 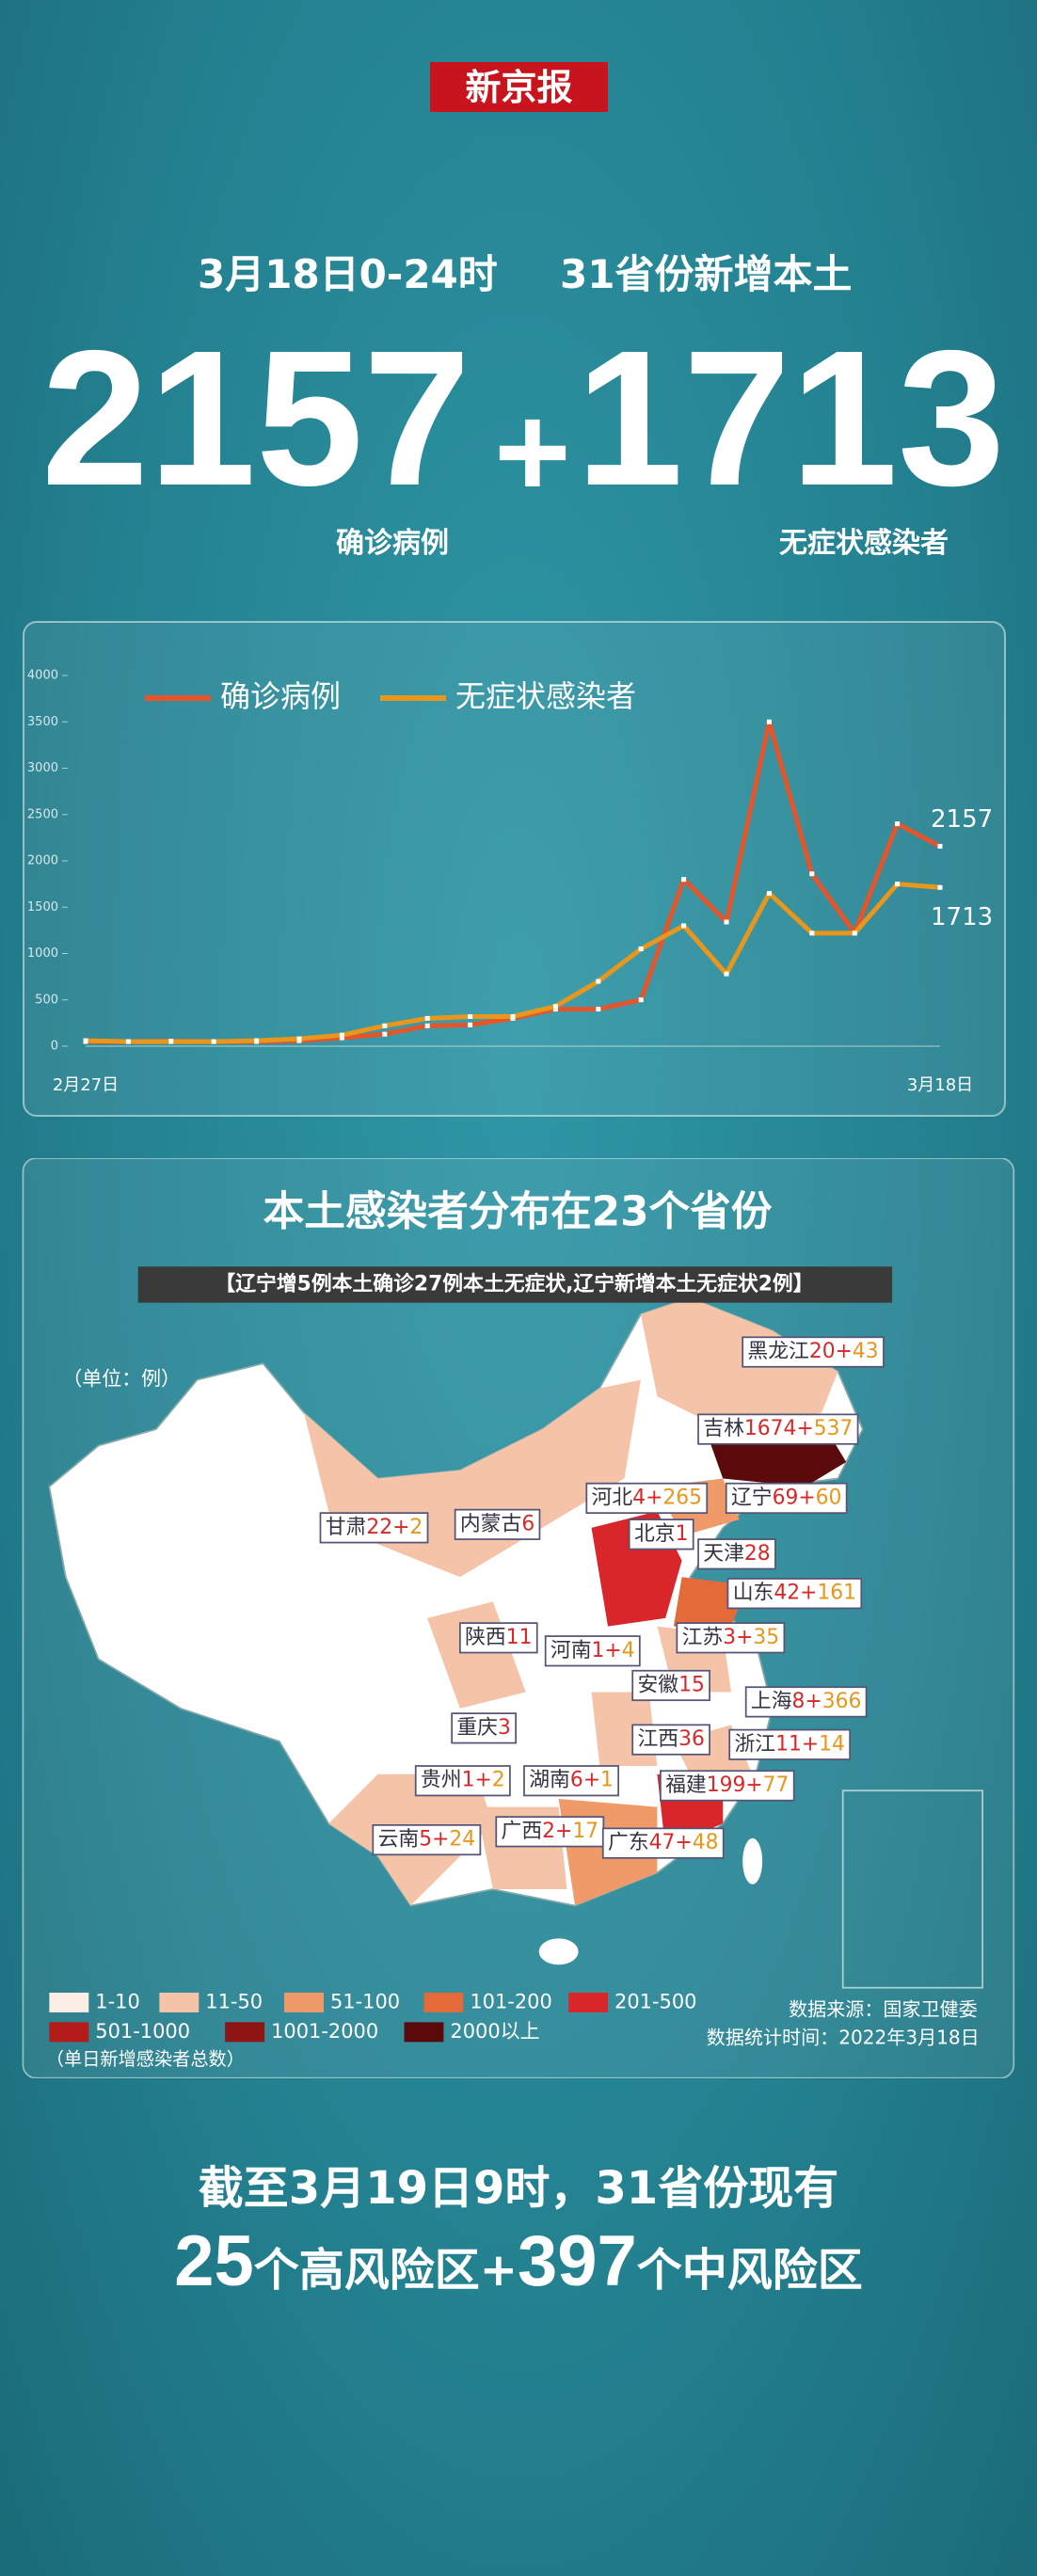 I want to click on legend-note: （单日新增感染者总数）, so click(x=145, y=2059).